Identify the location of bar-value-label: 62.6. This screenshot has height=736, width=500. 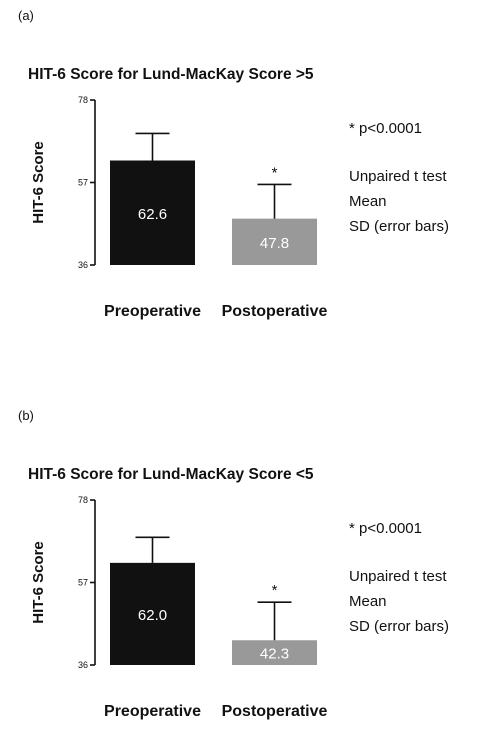
(152, 214).